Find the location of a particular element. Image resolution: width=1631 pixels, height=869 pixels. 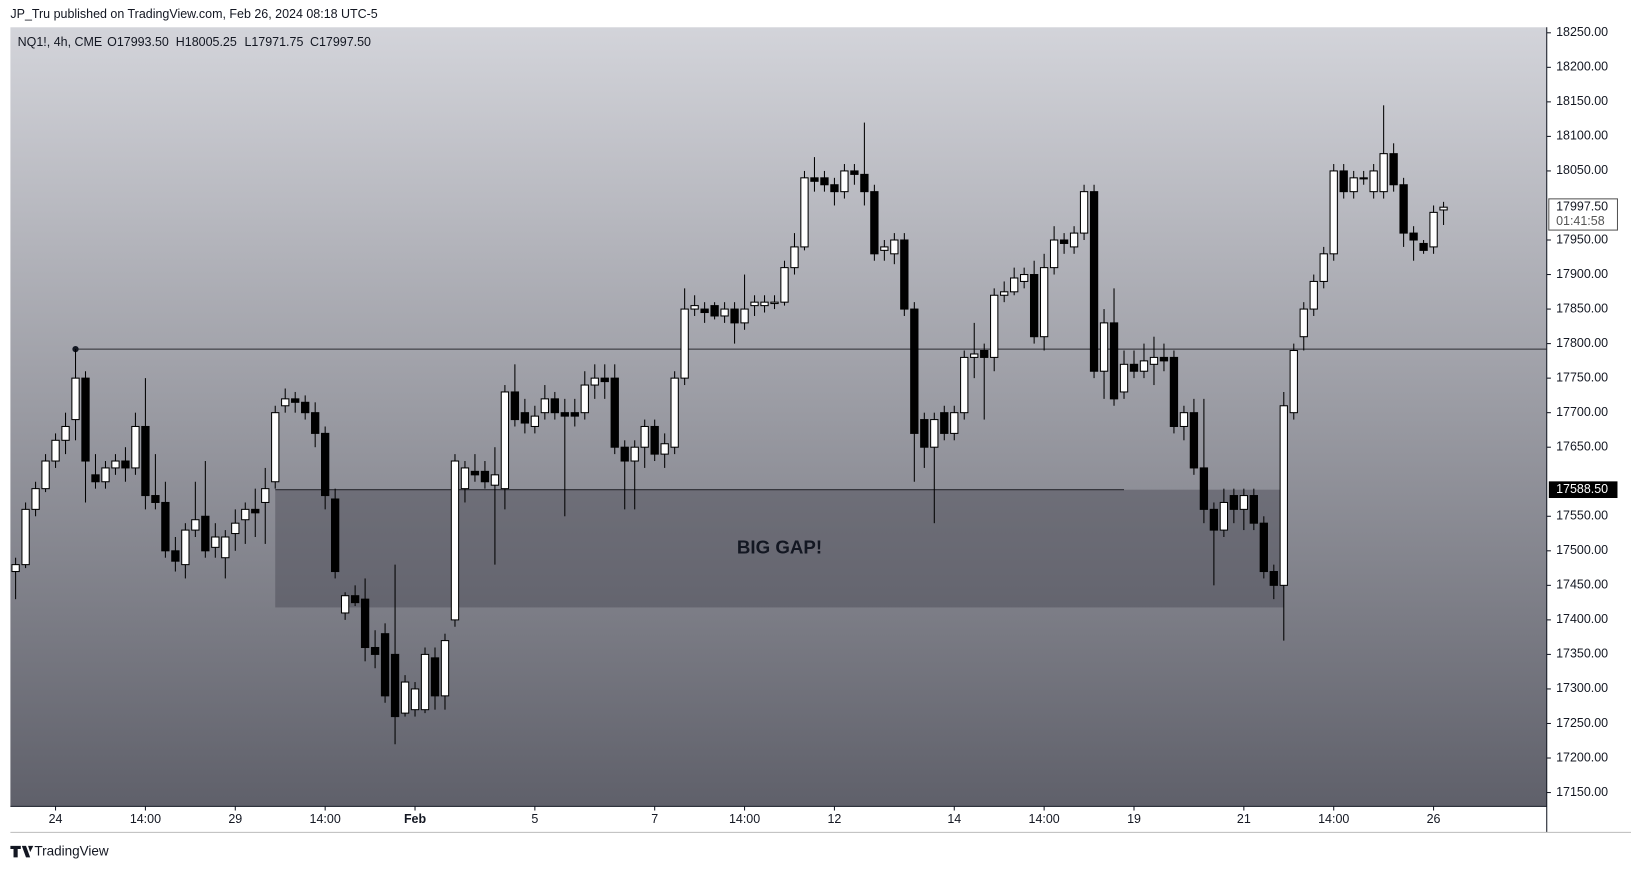

y-tick-label: 18200.00 is located at coordinates (1582, 67).